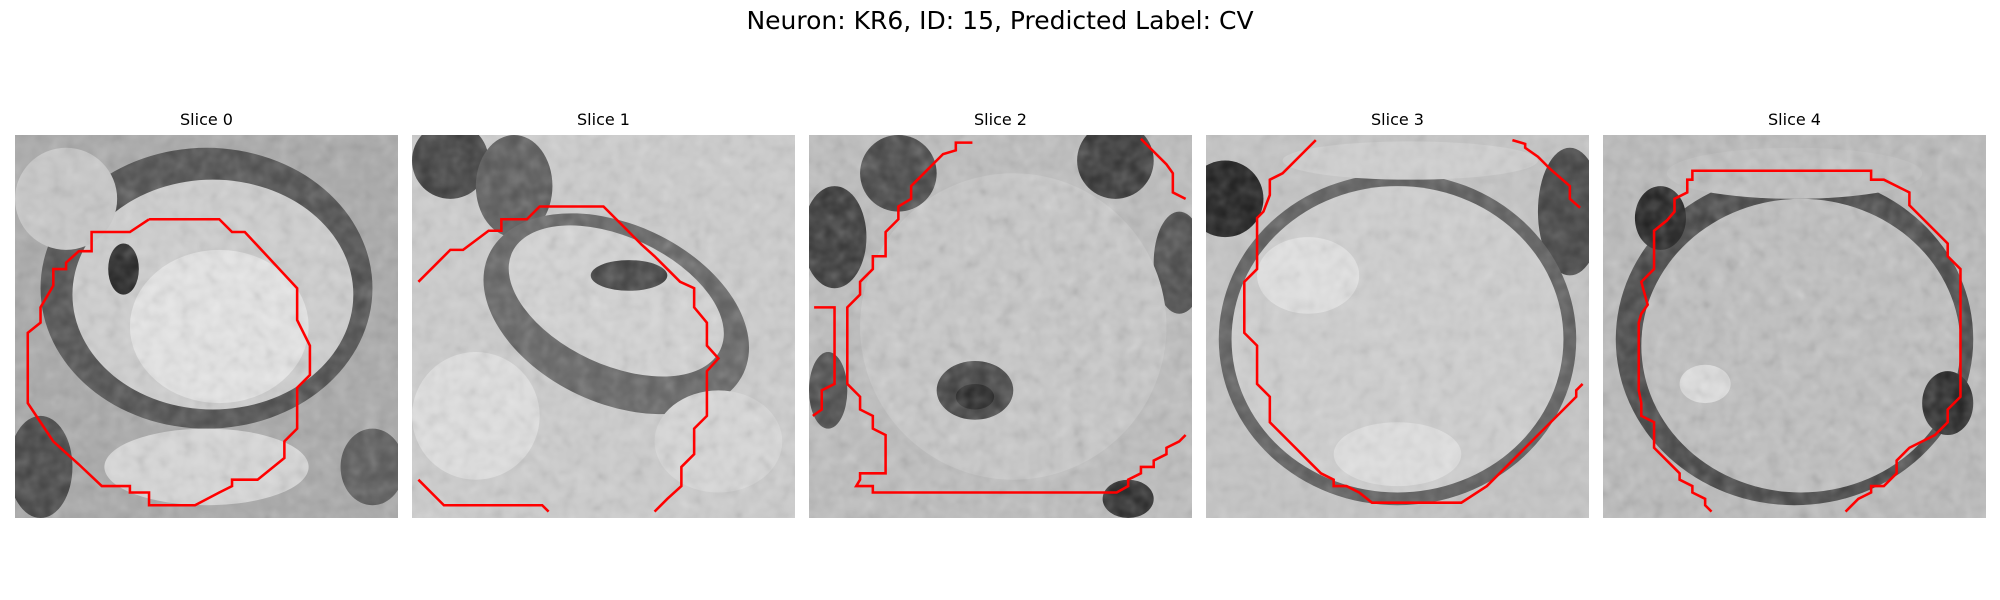 This screenshot has width=2000, height=600. What do you see at coordinates (1397, 119) in the screenshot?
I see `slice-3-title: Slice 3` at bounding box center [1397, 119].